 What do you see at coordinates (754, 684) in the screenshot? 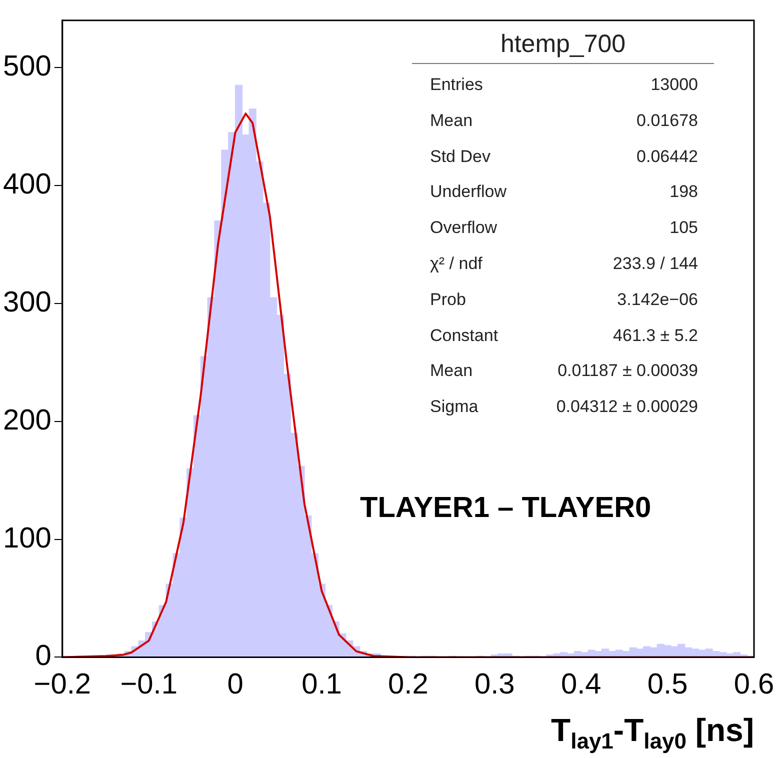
I see `x-tick-label: 0.6` at bounding box center [754, 684].